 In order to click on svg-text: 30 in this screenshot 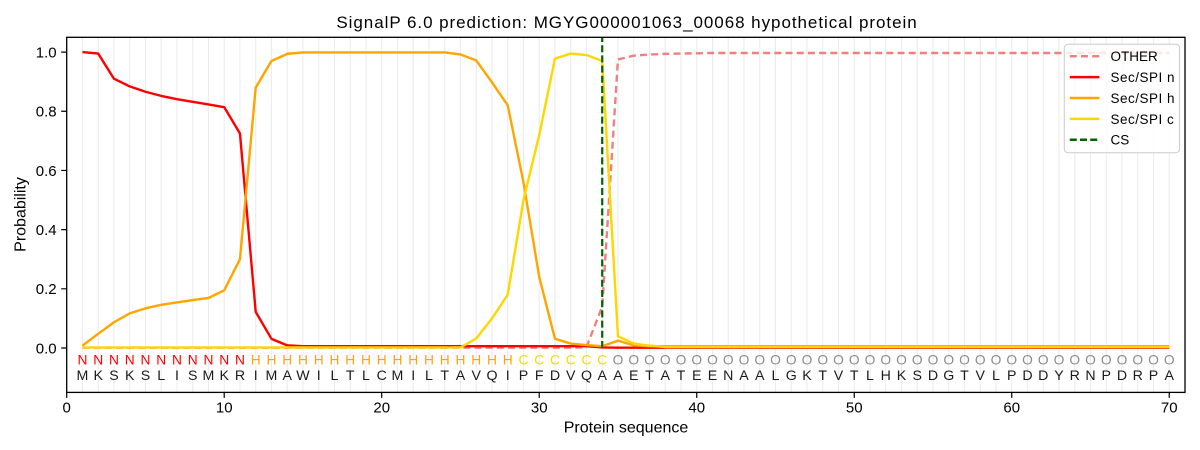, I will do `click(539, 408)`.